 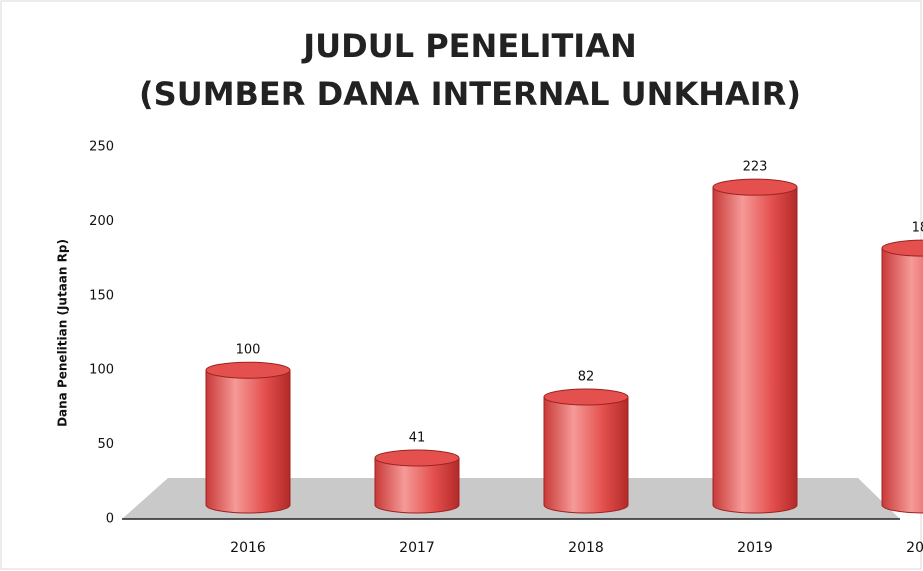 What do you see at coordinates (586, 376) in the screenshot?
I see `data-label: 82` at bounding box center [586, 376].